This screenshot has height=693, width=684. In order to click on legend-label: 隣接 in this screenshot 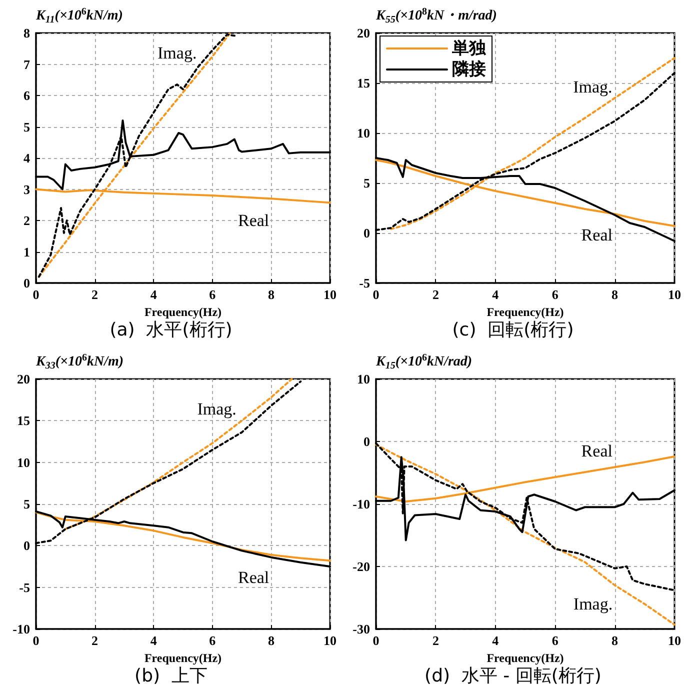, I will do `click(469, 70)`.